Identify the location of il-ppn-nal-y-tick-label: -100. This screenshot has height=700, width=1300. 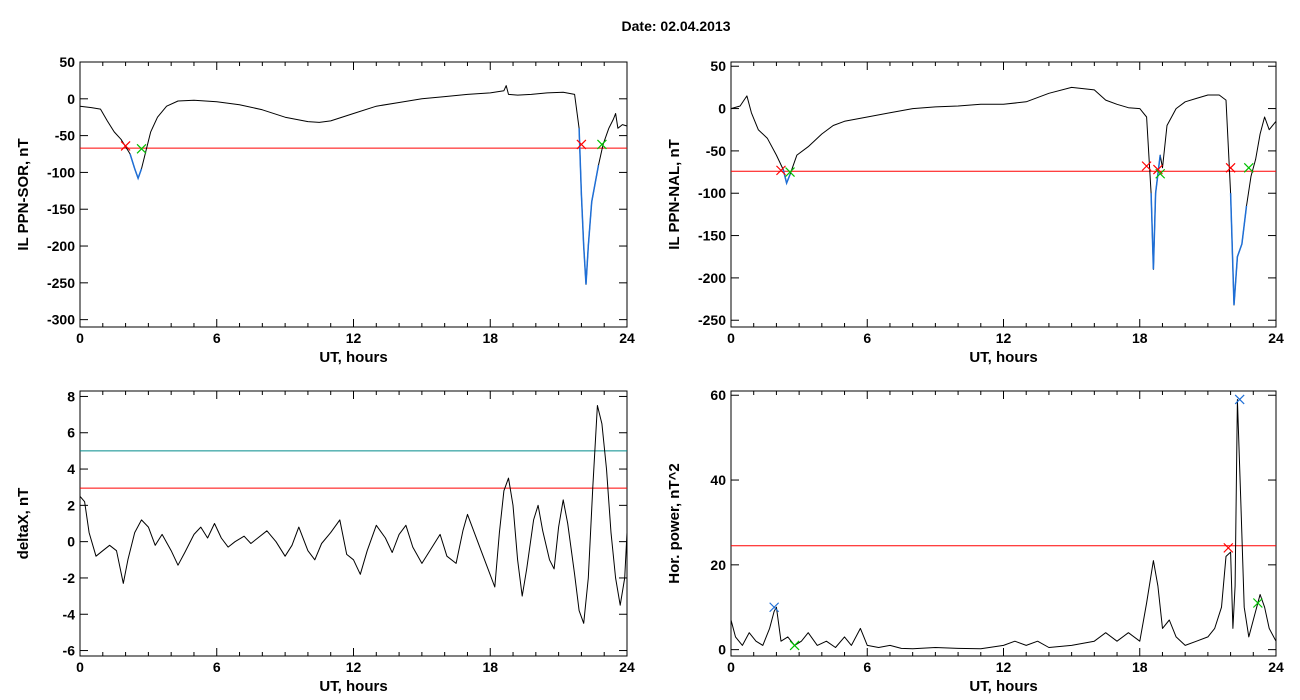
(712, 193).